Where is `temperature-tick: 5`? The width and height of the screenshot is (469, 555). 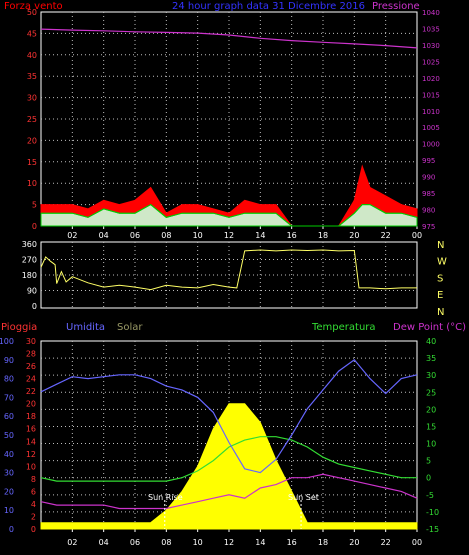
temperature-tick: 5 is located at coordinates (428, 461).